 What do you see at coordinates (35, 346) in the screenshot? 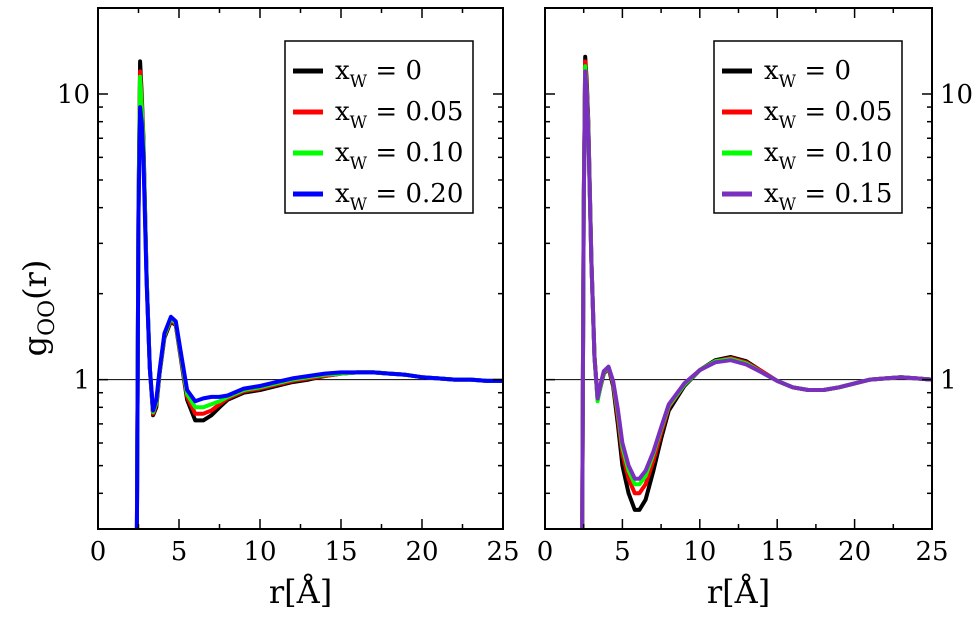
I see `y-axis-title-main: g` at bounding box center [35, 346].